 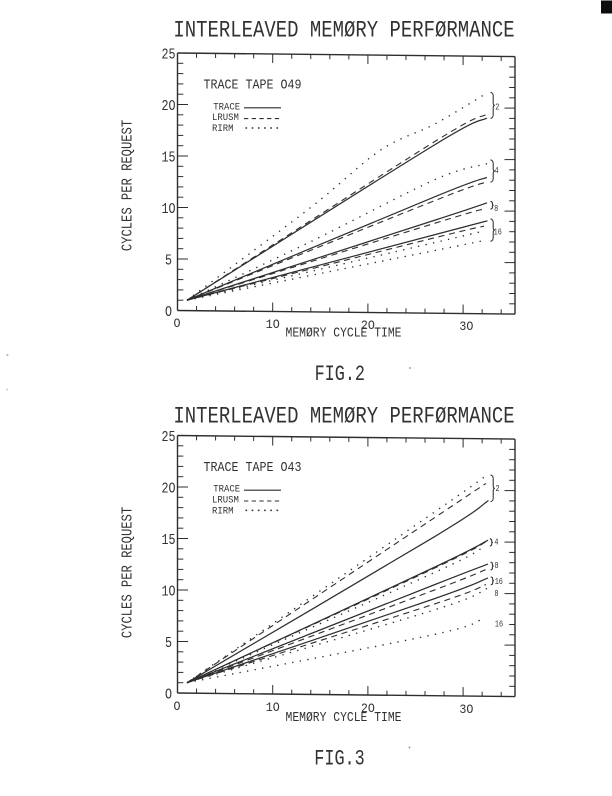 I want to click on svg-text: TRACE TAPE O43, so click(x=253, y=467).